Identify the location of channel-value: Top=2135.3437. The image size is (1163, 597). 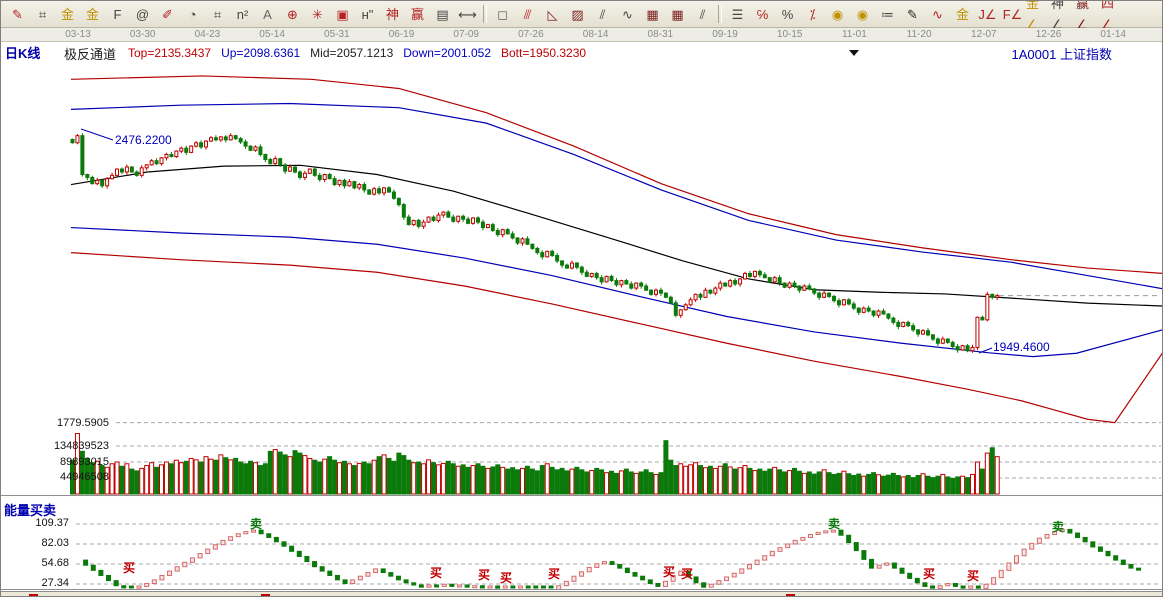
(170, 53).